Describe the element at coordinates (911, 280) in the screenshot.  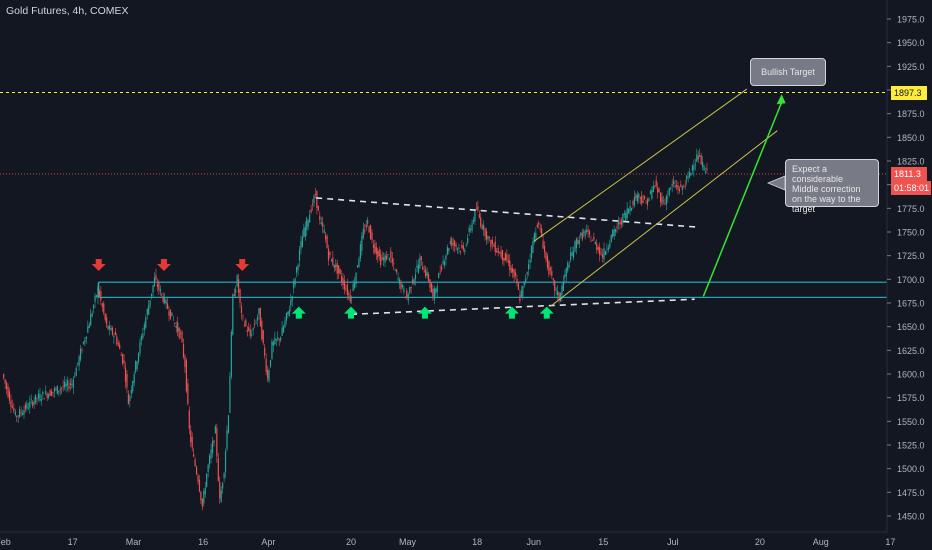
I see `price-tick-label: 1700.0` at that location.